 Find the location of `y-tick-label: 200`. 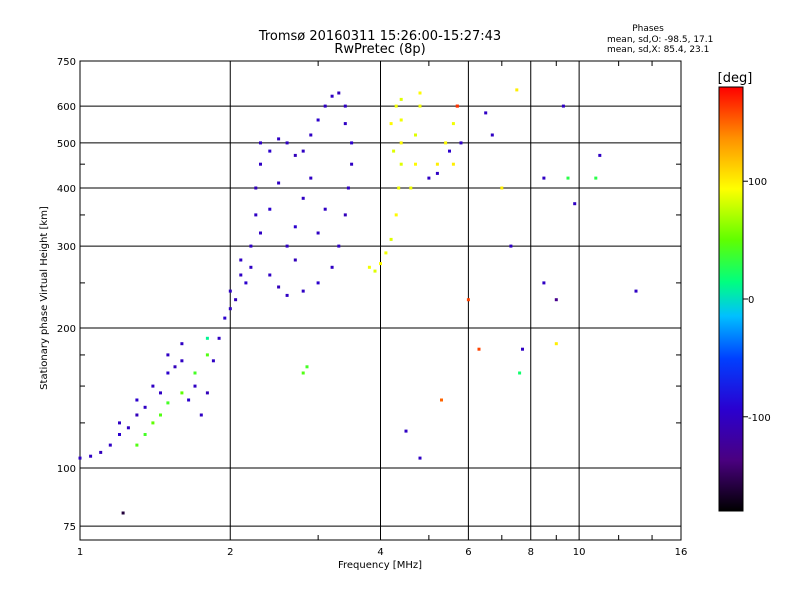

y-tick-label: 200 is located at coordinates (66, 329).